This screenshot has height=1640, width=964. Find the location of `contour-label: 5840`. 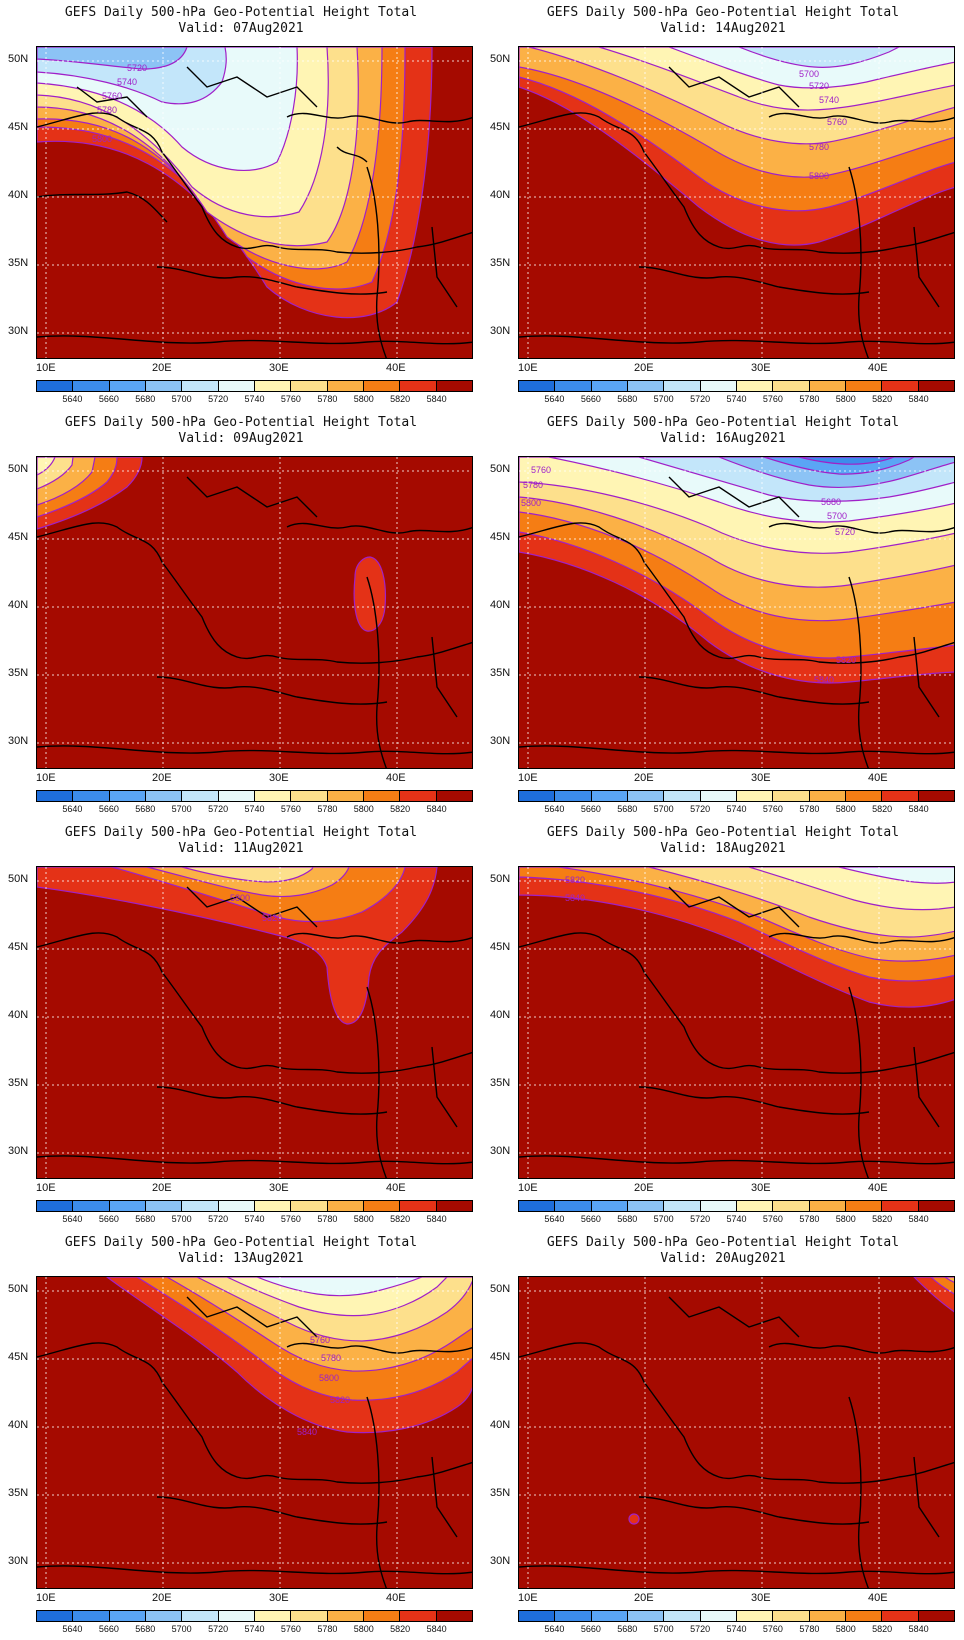

contour-label: 5840 is located at coordinates (575, 898).